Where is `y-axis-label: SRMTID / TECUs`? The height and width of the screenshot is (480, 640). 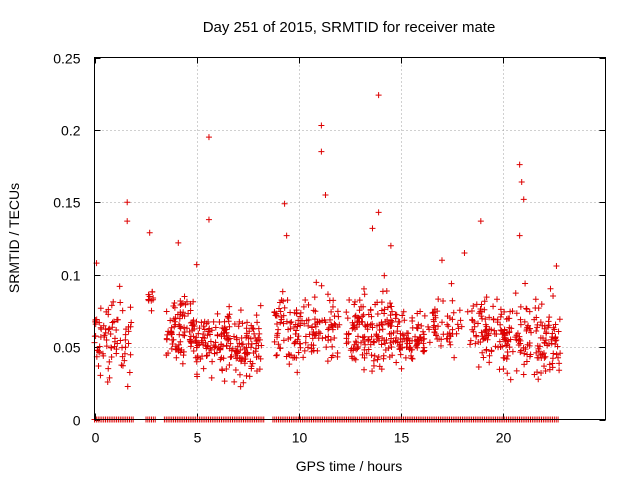
y-axis-label: SRMTID / TECUs is located at coordinates (14, 238).